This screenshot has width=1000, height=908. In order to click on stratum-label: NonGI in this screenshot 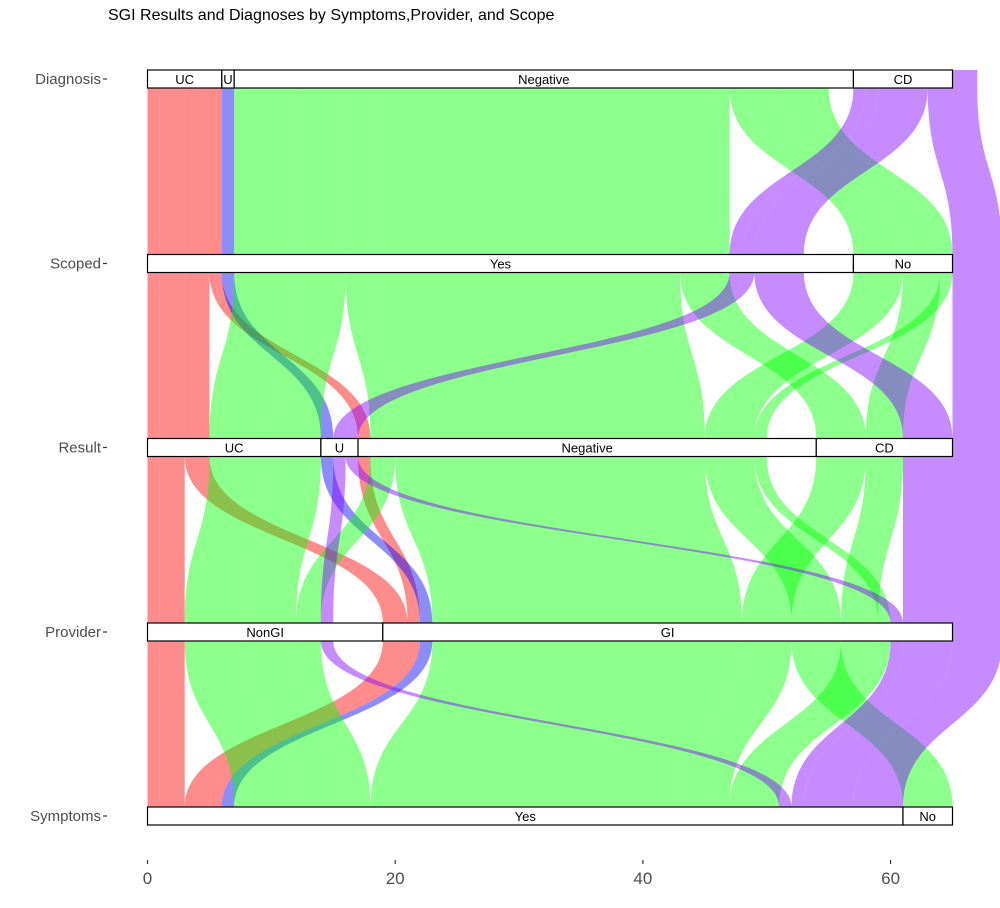, I will do `click(265, 632)`.